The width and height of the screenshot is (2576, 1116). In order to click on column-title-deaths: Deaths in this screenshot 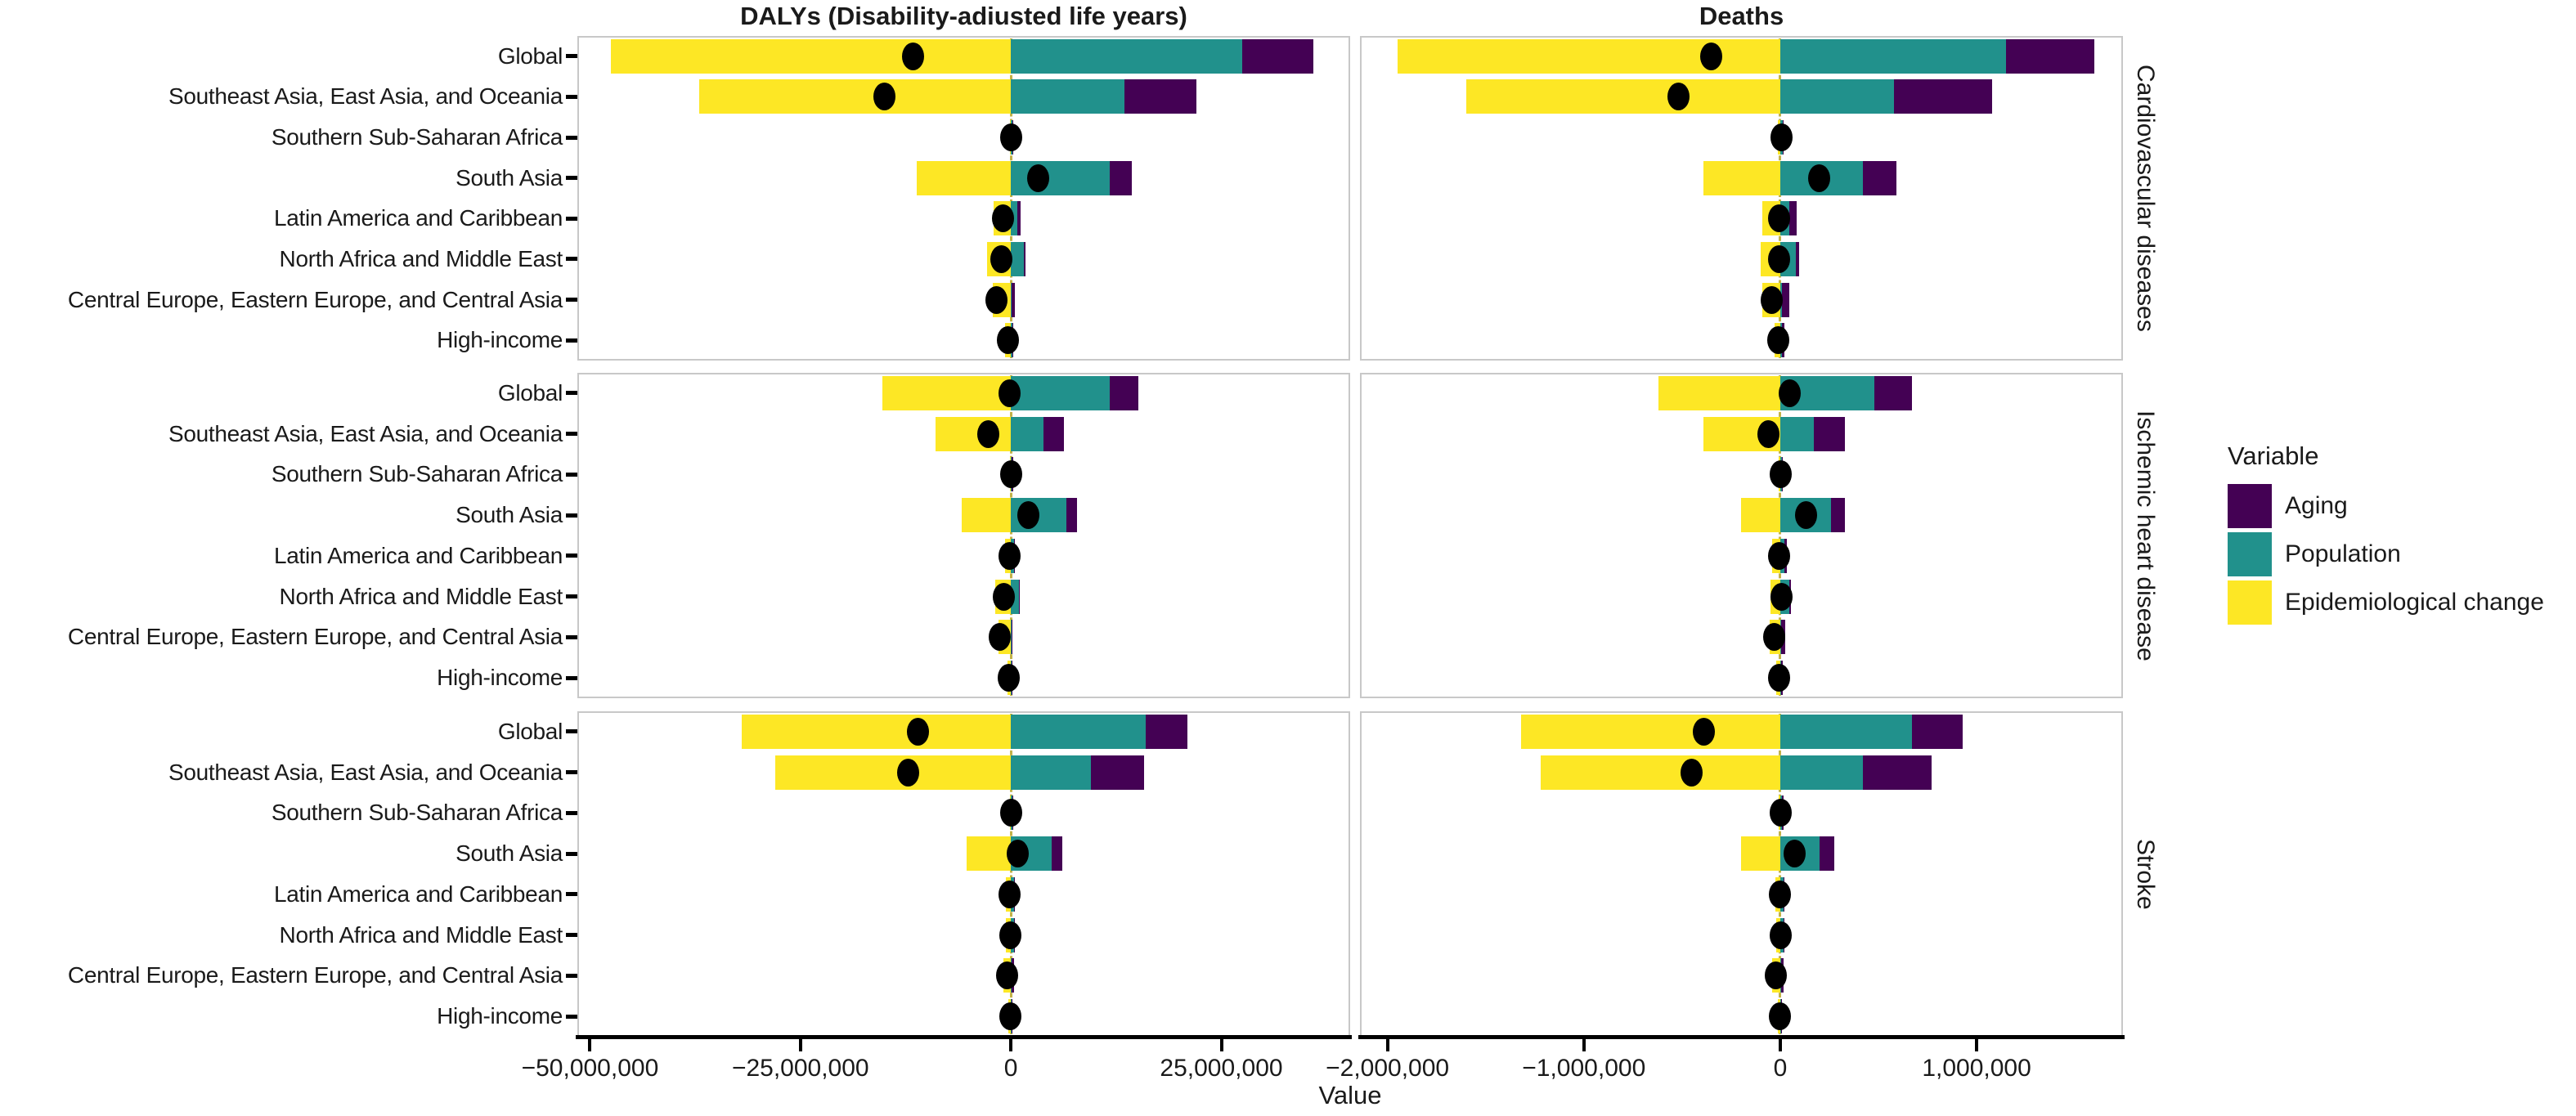, I will do `click(1741, 16)`.